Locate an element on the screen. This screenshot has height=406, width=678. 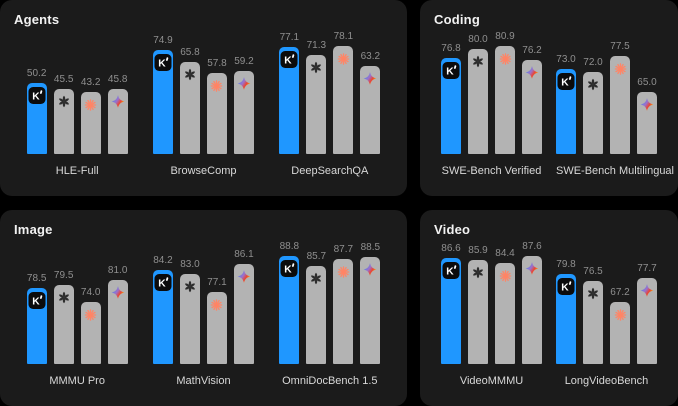
bar-unit: 77.7 is located at coordinates (647, 314).